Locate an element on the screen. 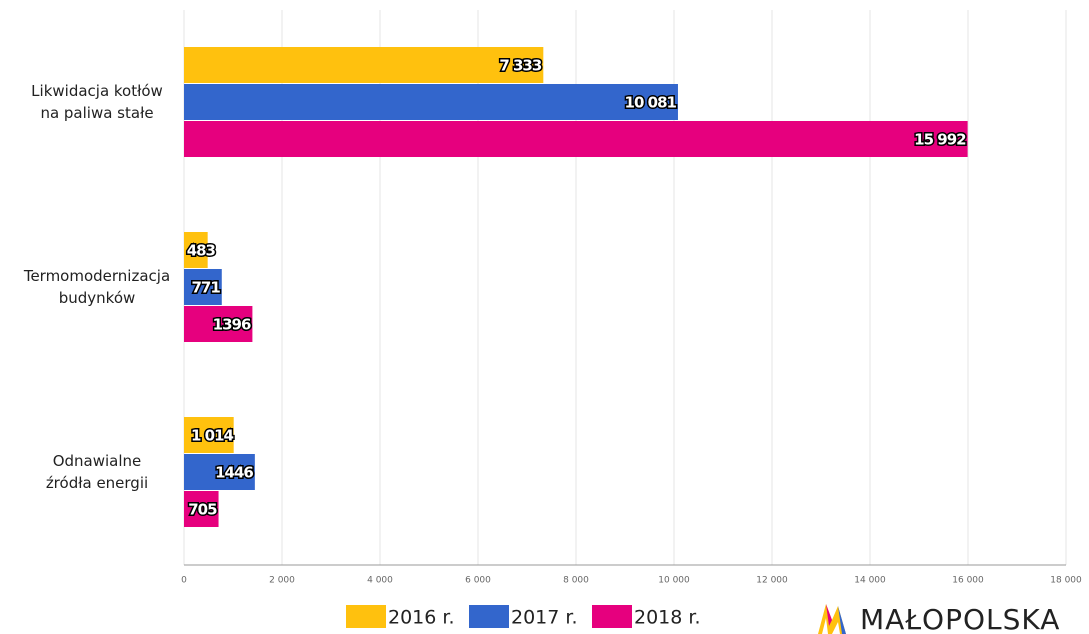  x-tick-label: 10 000 is located at coordinates (674, 581).